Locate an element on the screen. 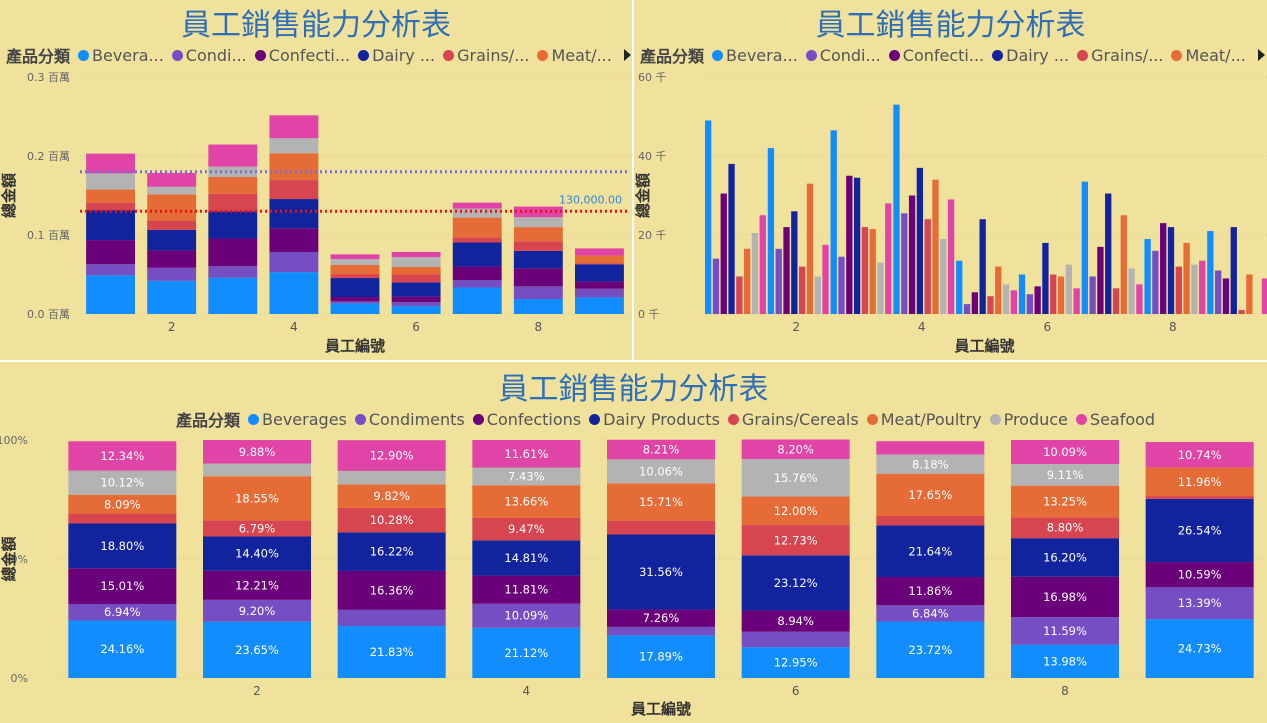  bar-grains-cereals is located at coordinates (739, 295).